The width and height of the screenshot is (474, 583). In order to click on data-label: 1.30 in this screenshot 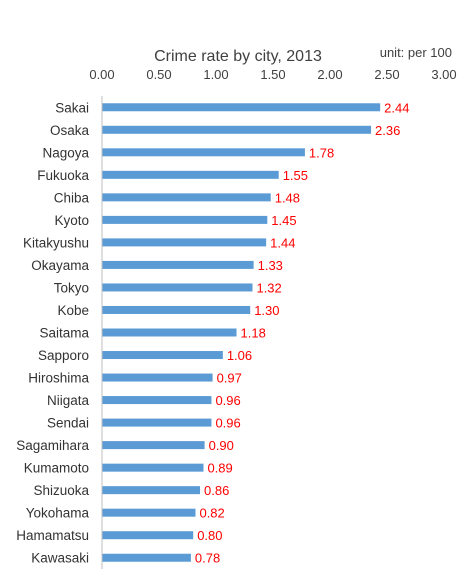, I will do `click(266, 310)`.